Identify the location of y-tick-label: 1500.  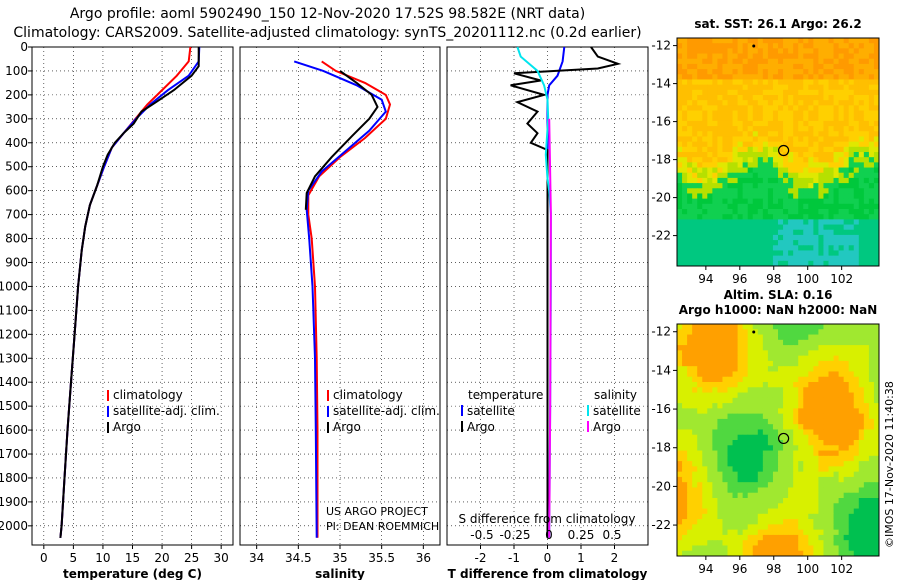
(14, 406).